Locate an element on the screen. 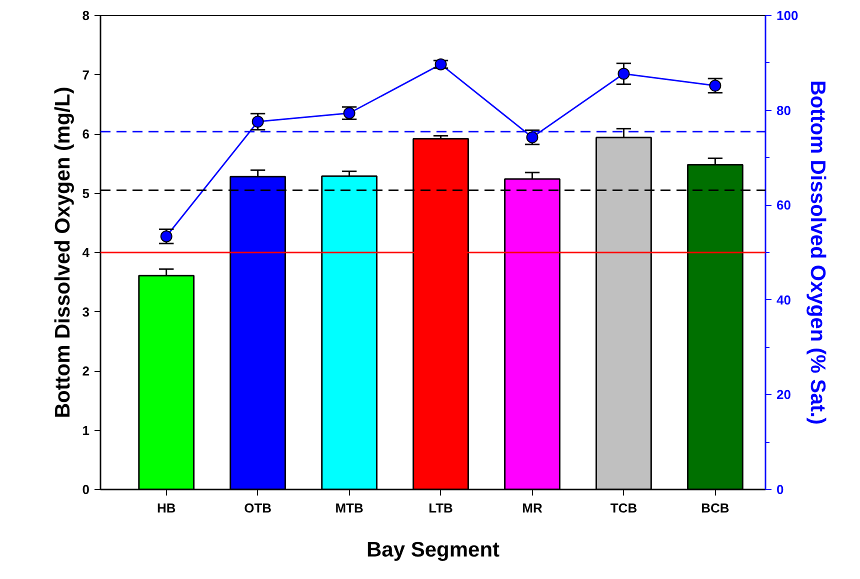 The height and width of the screenshot is (579, 860). y-tick-label: 6 is located at coordinates (86, 134).